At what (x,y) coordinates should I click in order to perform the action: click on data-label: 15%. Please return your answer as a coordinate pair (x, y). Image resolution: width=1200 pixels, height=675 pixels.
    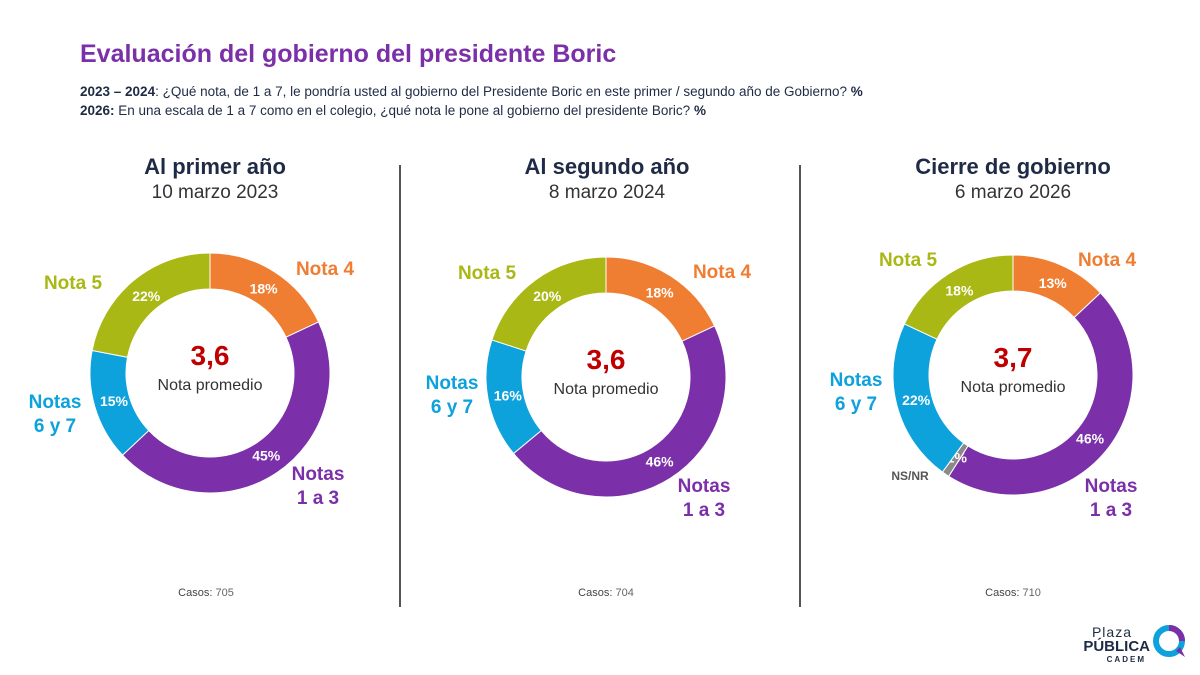
    Looking at the image, I should click on (114, 401).